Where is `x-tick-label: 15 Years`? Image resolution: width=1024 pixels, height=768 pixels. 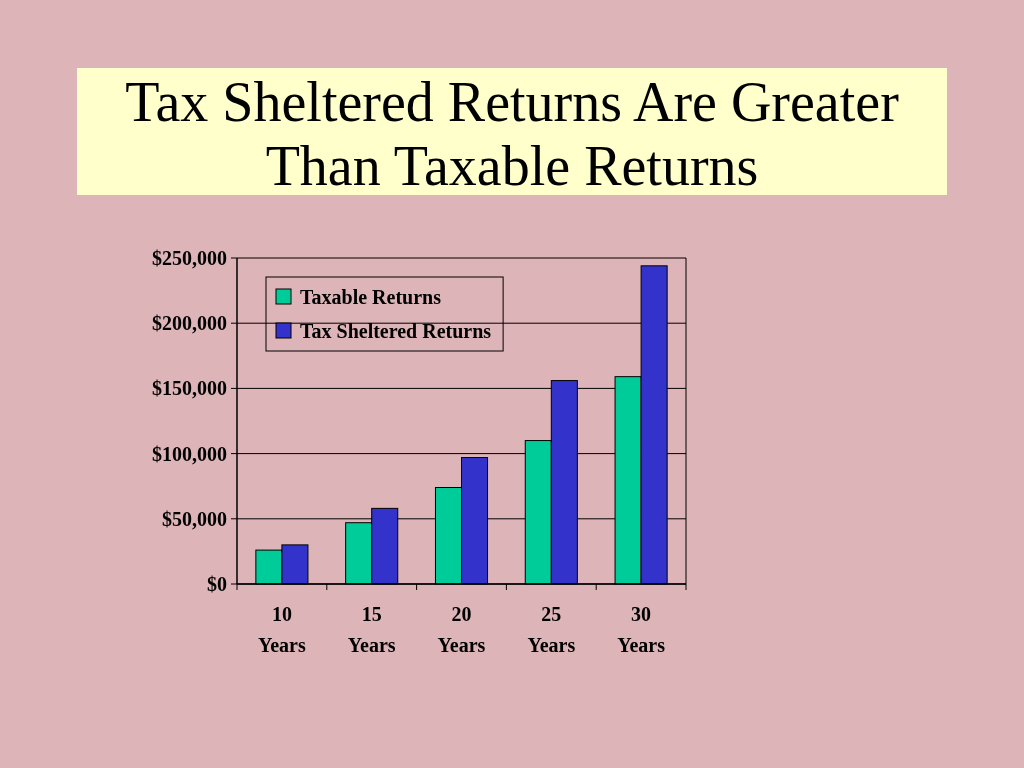
x-tick-label: 15 Years is located at coordinates (371, 629).